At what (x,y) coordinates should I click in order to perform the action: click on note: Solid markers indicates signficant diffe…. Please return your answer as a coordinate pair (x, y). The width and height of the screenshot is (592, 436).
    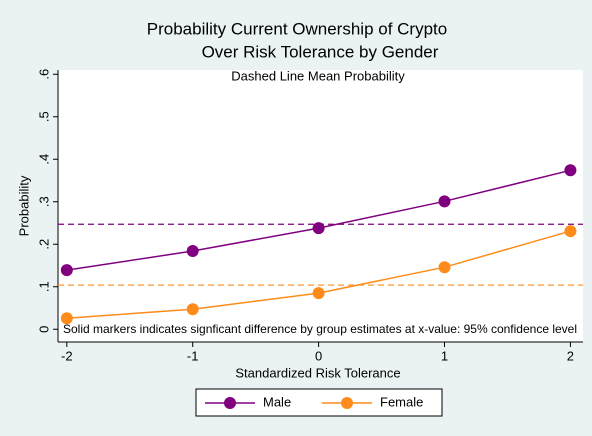
    Looking at the image, I should click on (320, 329).